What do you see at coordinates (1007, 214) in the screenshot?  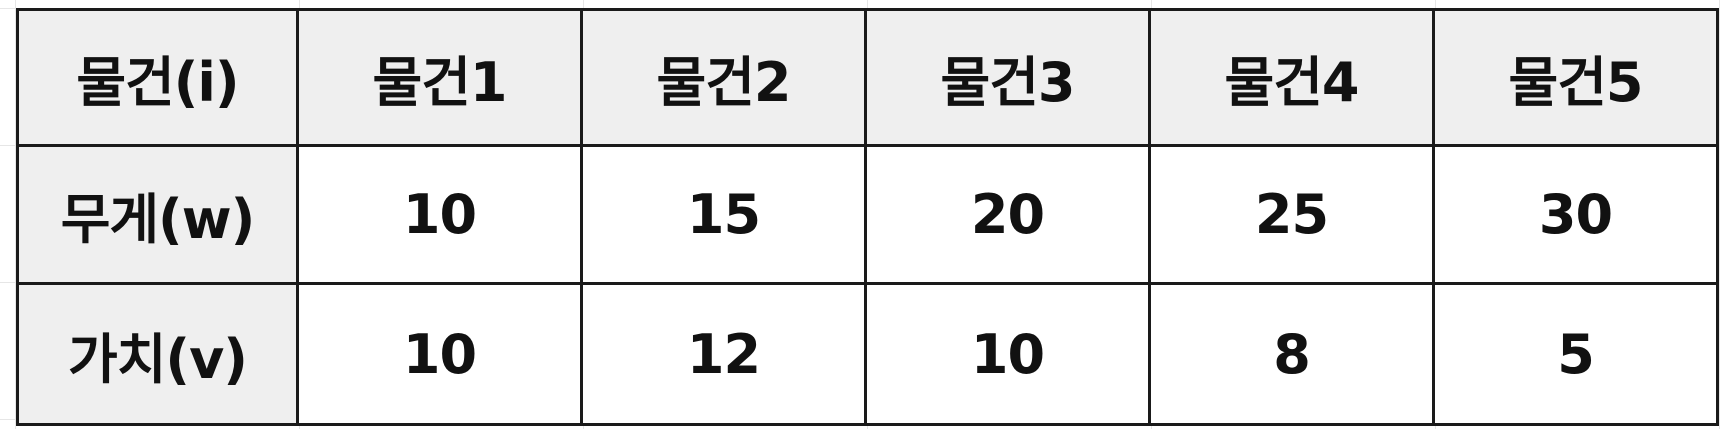 I see `weight-item-3-cell: 20` at bounding box center [1007, 214].